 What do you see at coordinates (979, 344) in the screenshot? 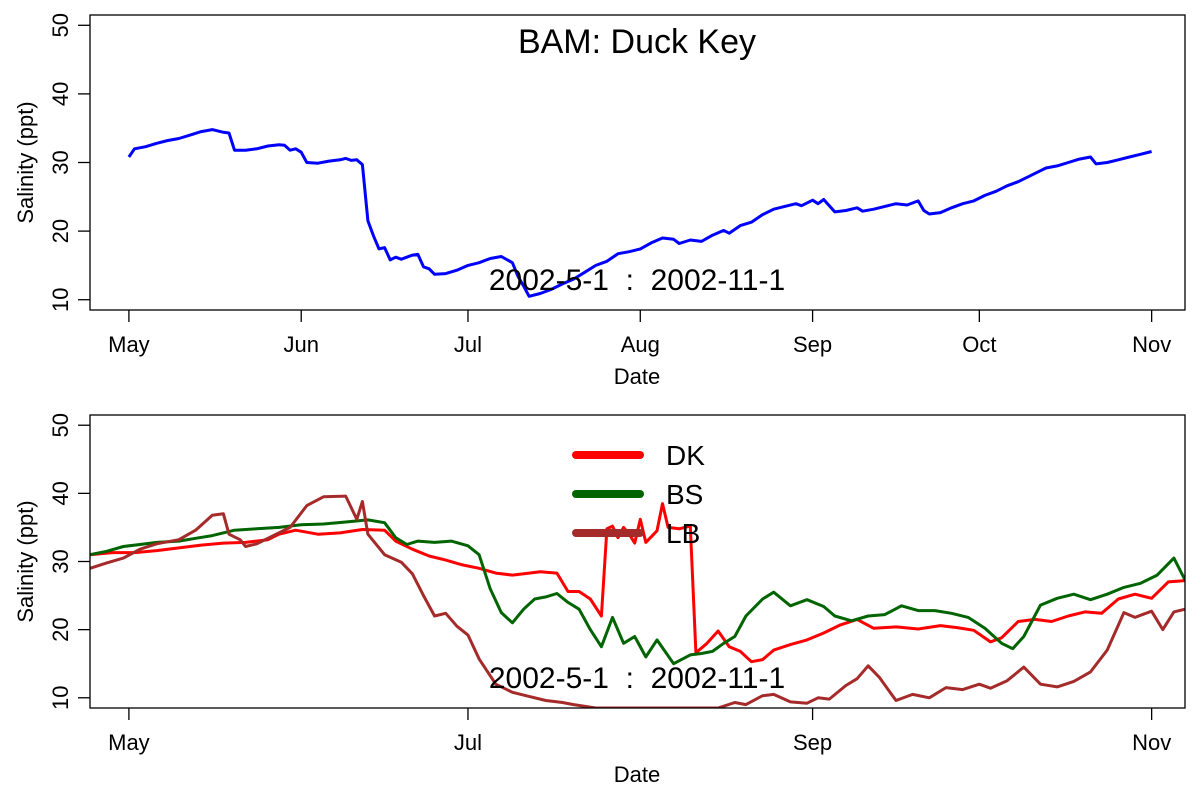
I see `x-tick-label: Oct` at bounding box center [979, 344].